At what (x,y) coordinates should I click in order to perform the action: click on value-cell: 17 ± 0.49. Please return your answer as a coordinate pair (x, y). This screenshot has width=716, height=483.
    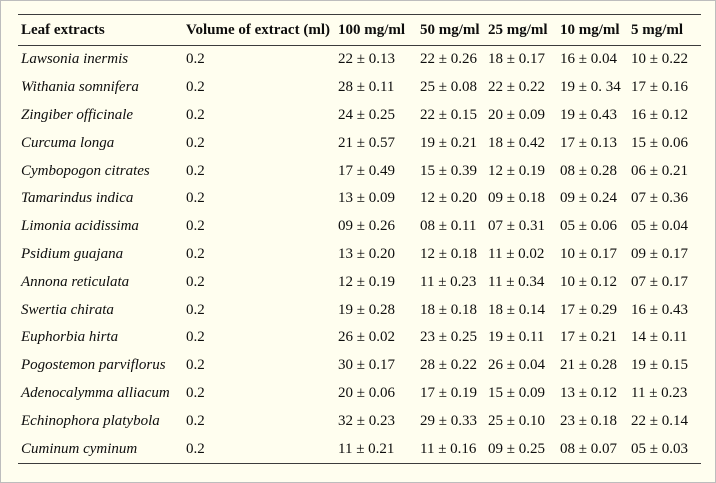
    Looking at the image, I should click on (366, 170).